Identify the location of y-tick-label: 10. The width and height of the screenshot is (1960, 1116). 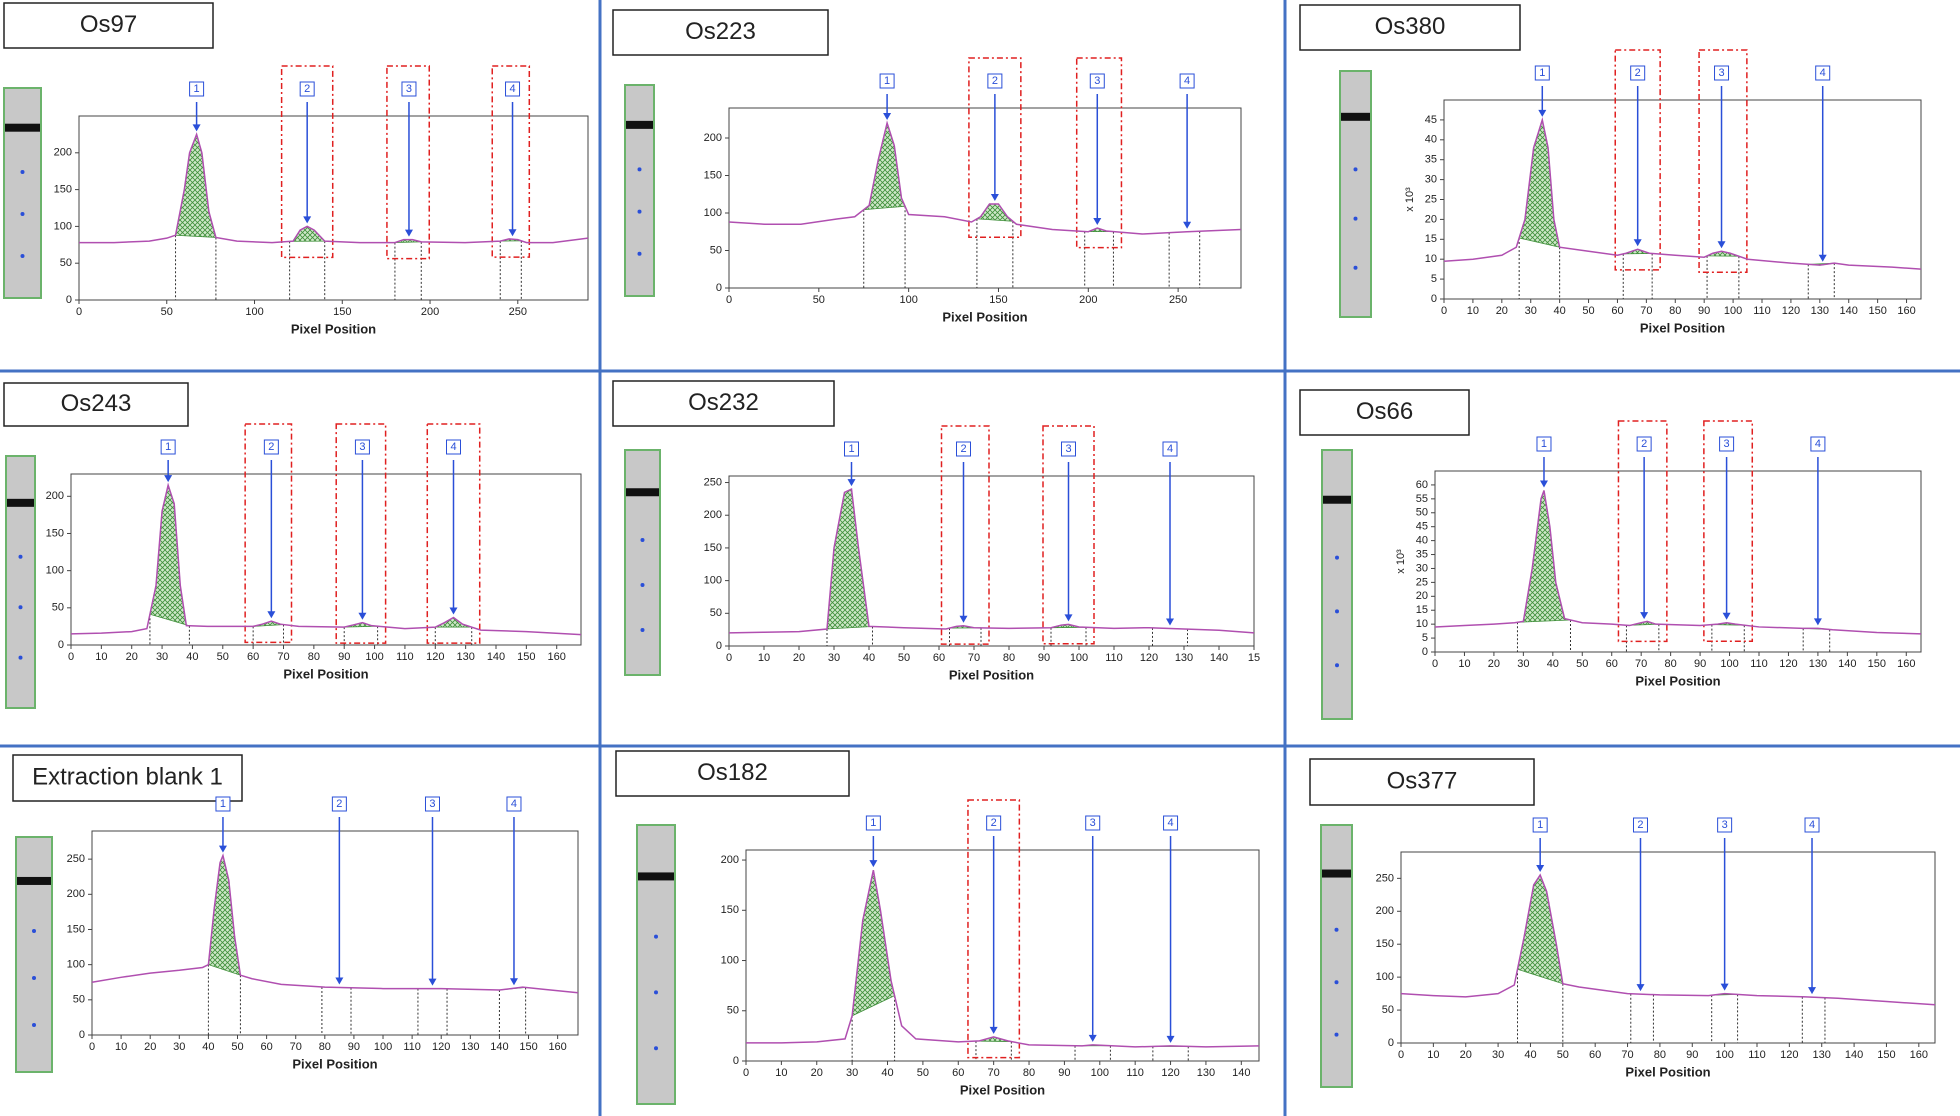
(1422, 624).